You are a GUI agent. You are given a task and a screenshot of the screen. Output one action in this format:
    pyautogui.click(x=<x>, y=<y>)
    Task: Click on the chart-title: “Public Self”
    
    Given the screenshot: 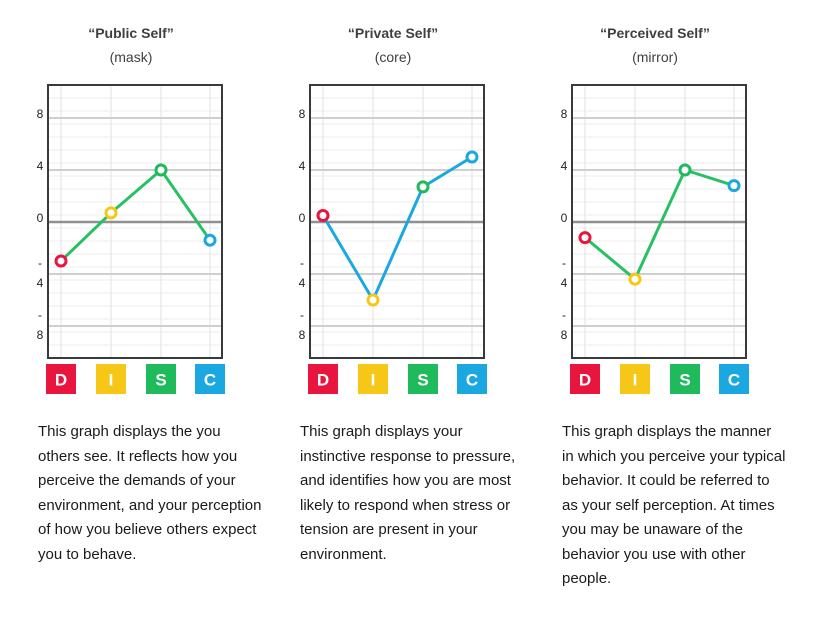 What is the action you would take?
    pyautogui.click(x=131, y=33)
    